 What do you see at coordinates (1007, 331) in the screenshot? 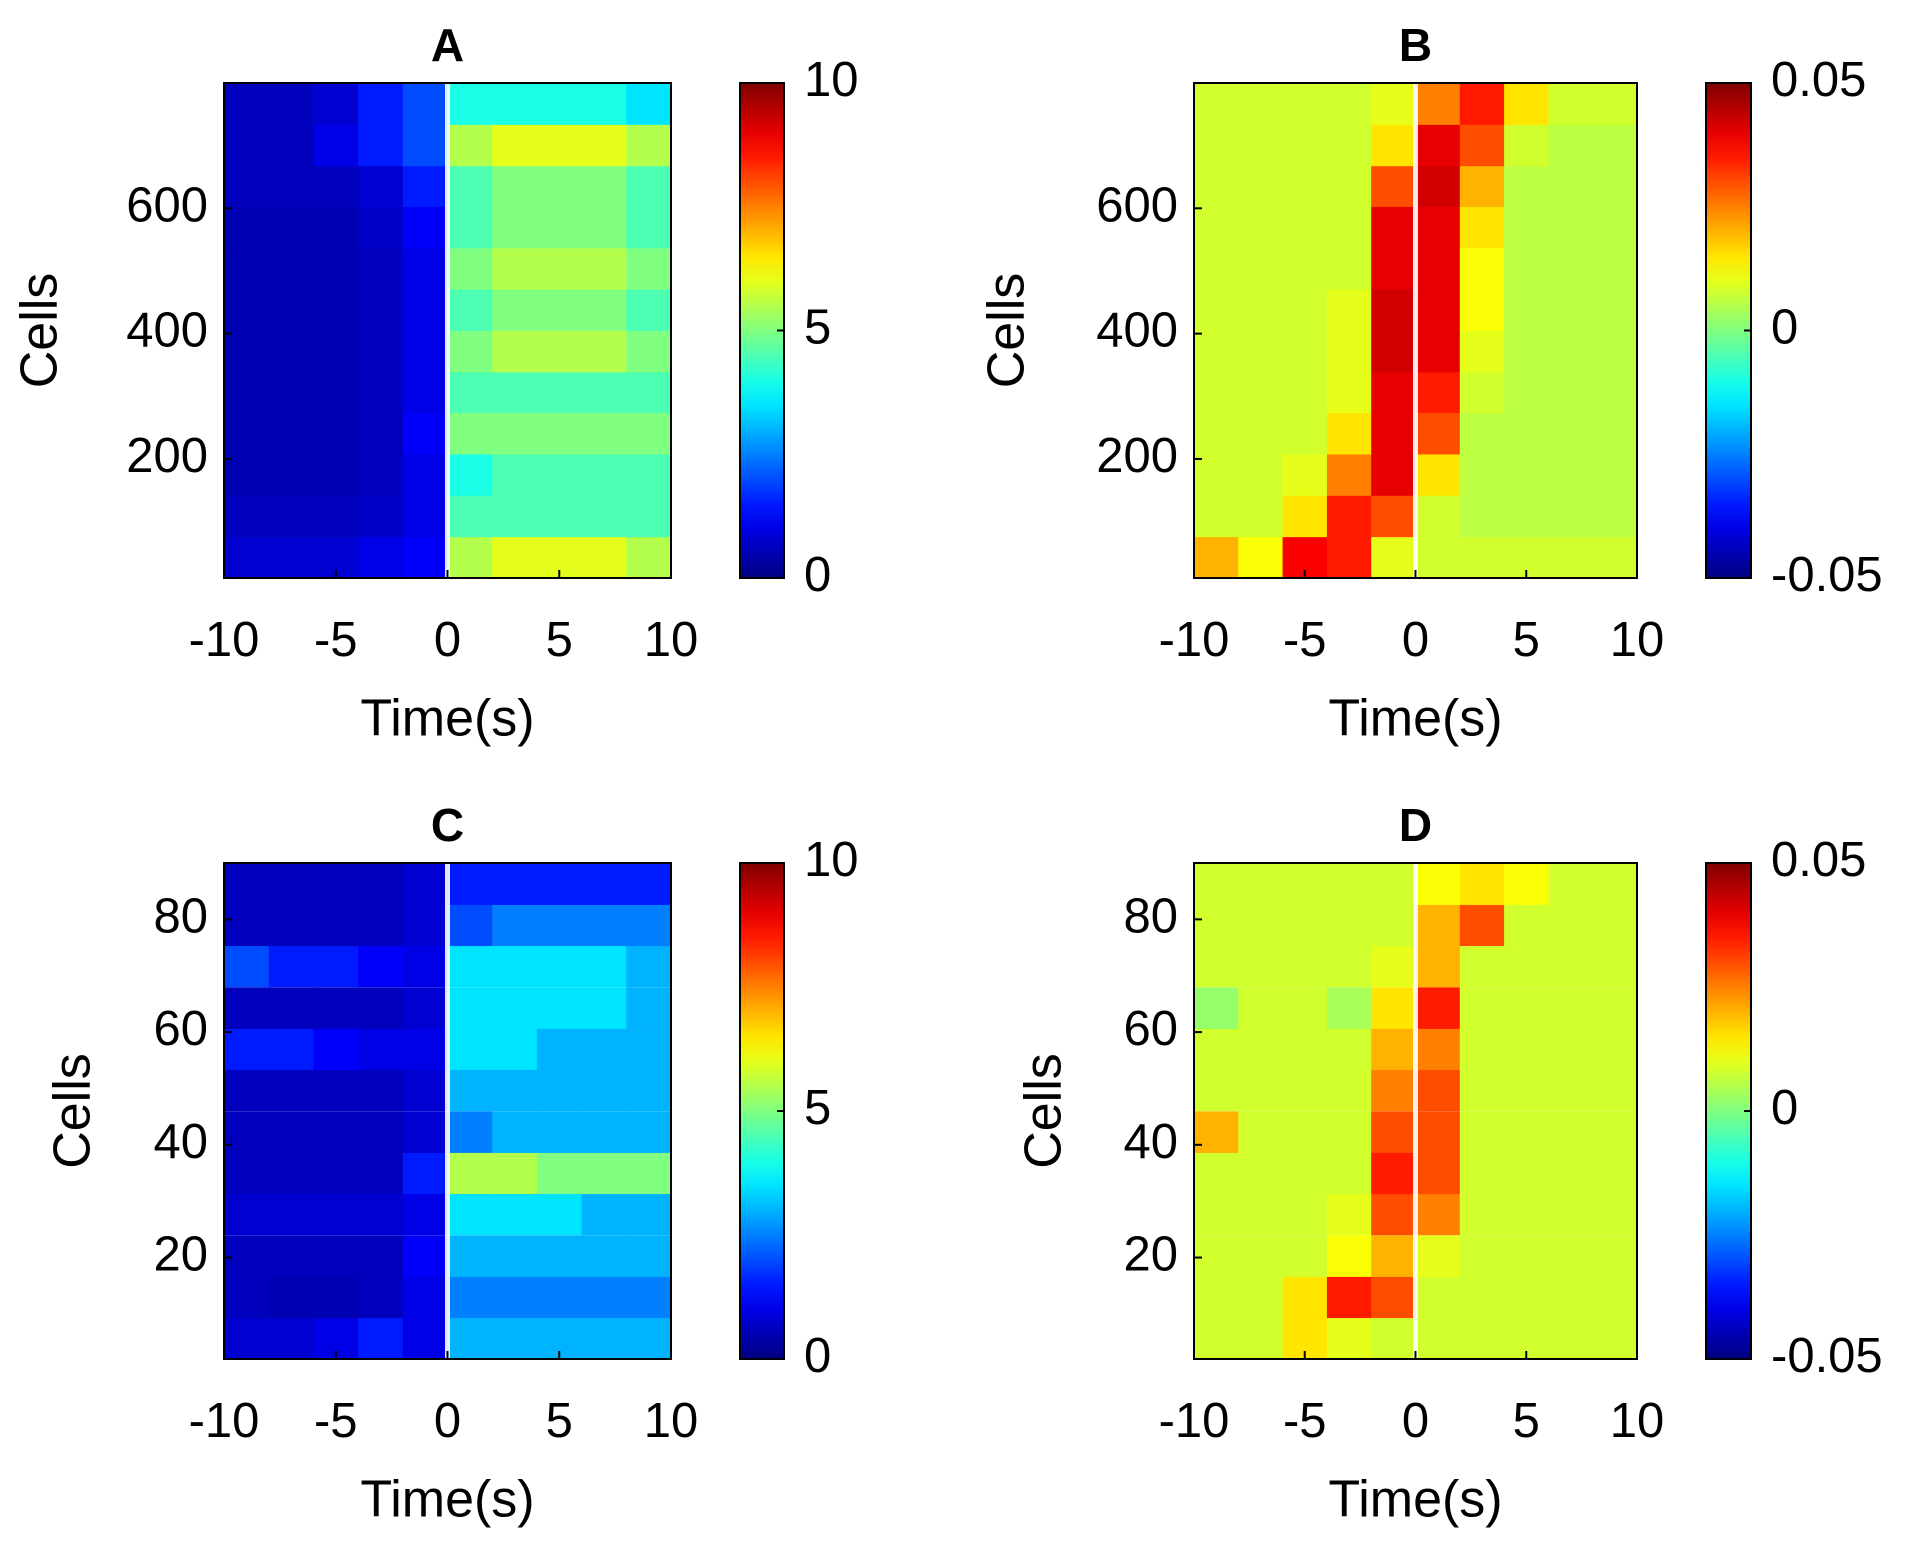
I see `y-axis-label: Cells` at bounding box center [1007, 331].